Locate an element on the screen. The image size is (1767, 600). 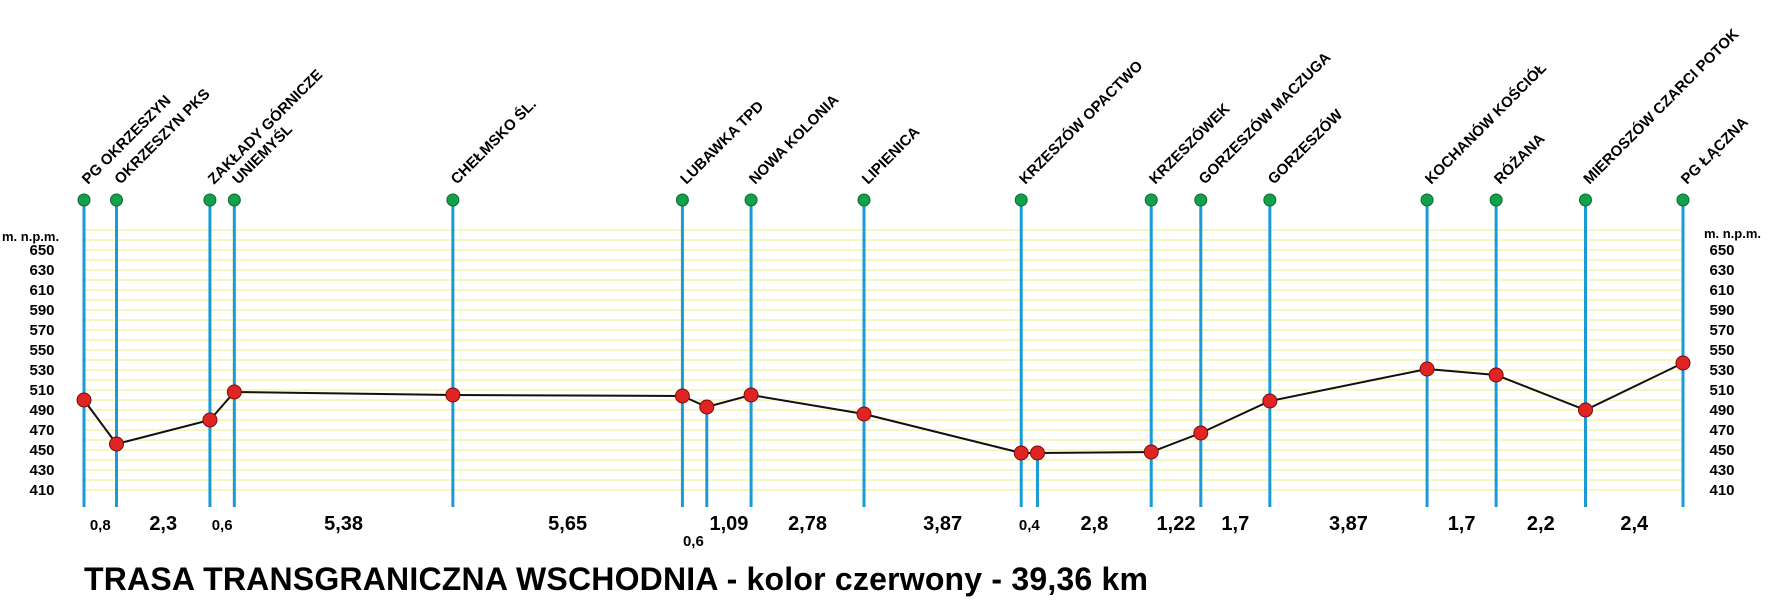
y-tick-label-right: 570 is located at coordinates (1721, 330).